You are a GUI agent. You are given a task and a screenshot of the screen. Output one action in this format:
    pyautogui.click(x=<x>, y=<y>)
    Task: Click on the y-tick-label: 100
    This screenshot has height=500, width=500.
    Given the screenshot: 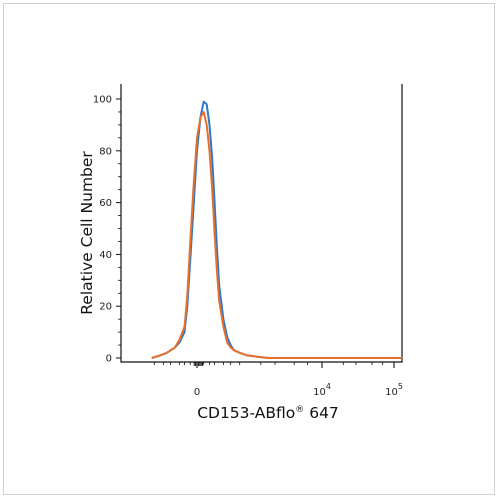 What is the action you would take?
    pyautogui.click(x=102, y=100)
    